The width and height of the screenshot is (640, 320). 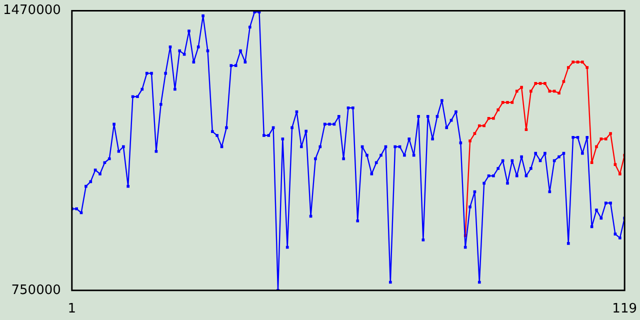 I want to click on y-tick-label: 750000, so click(x=36, y=290).